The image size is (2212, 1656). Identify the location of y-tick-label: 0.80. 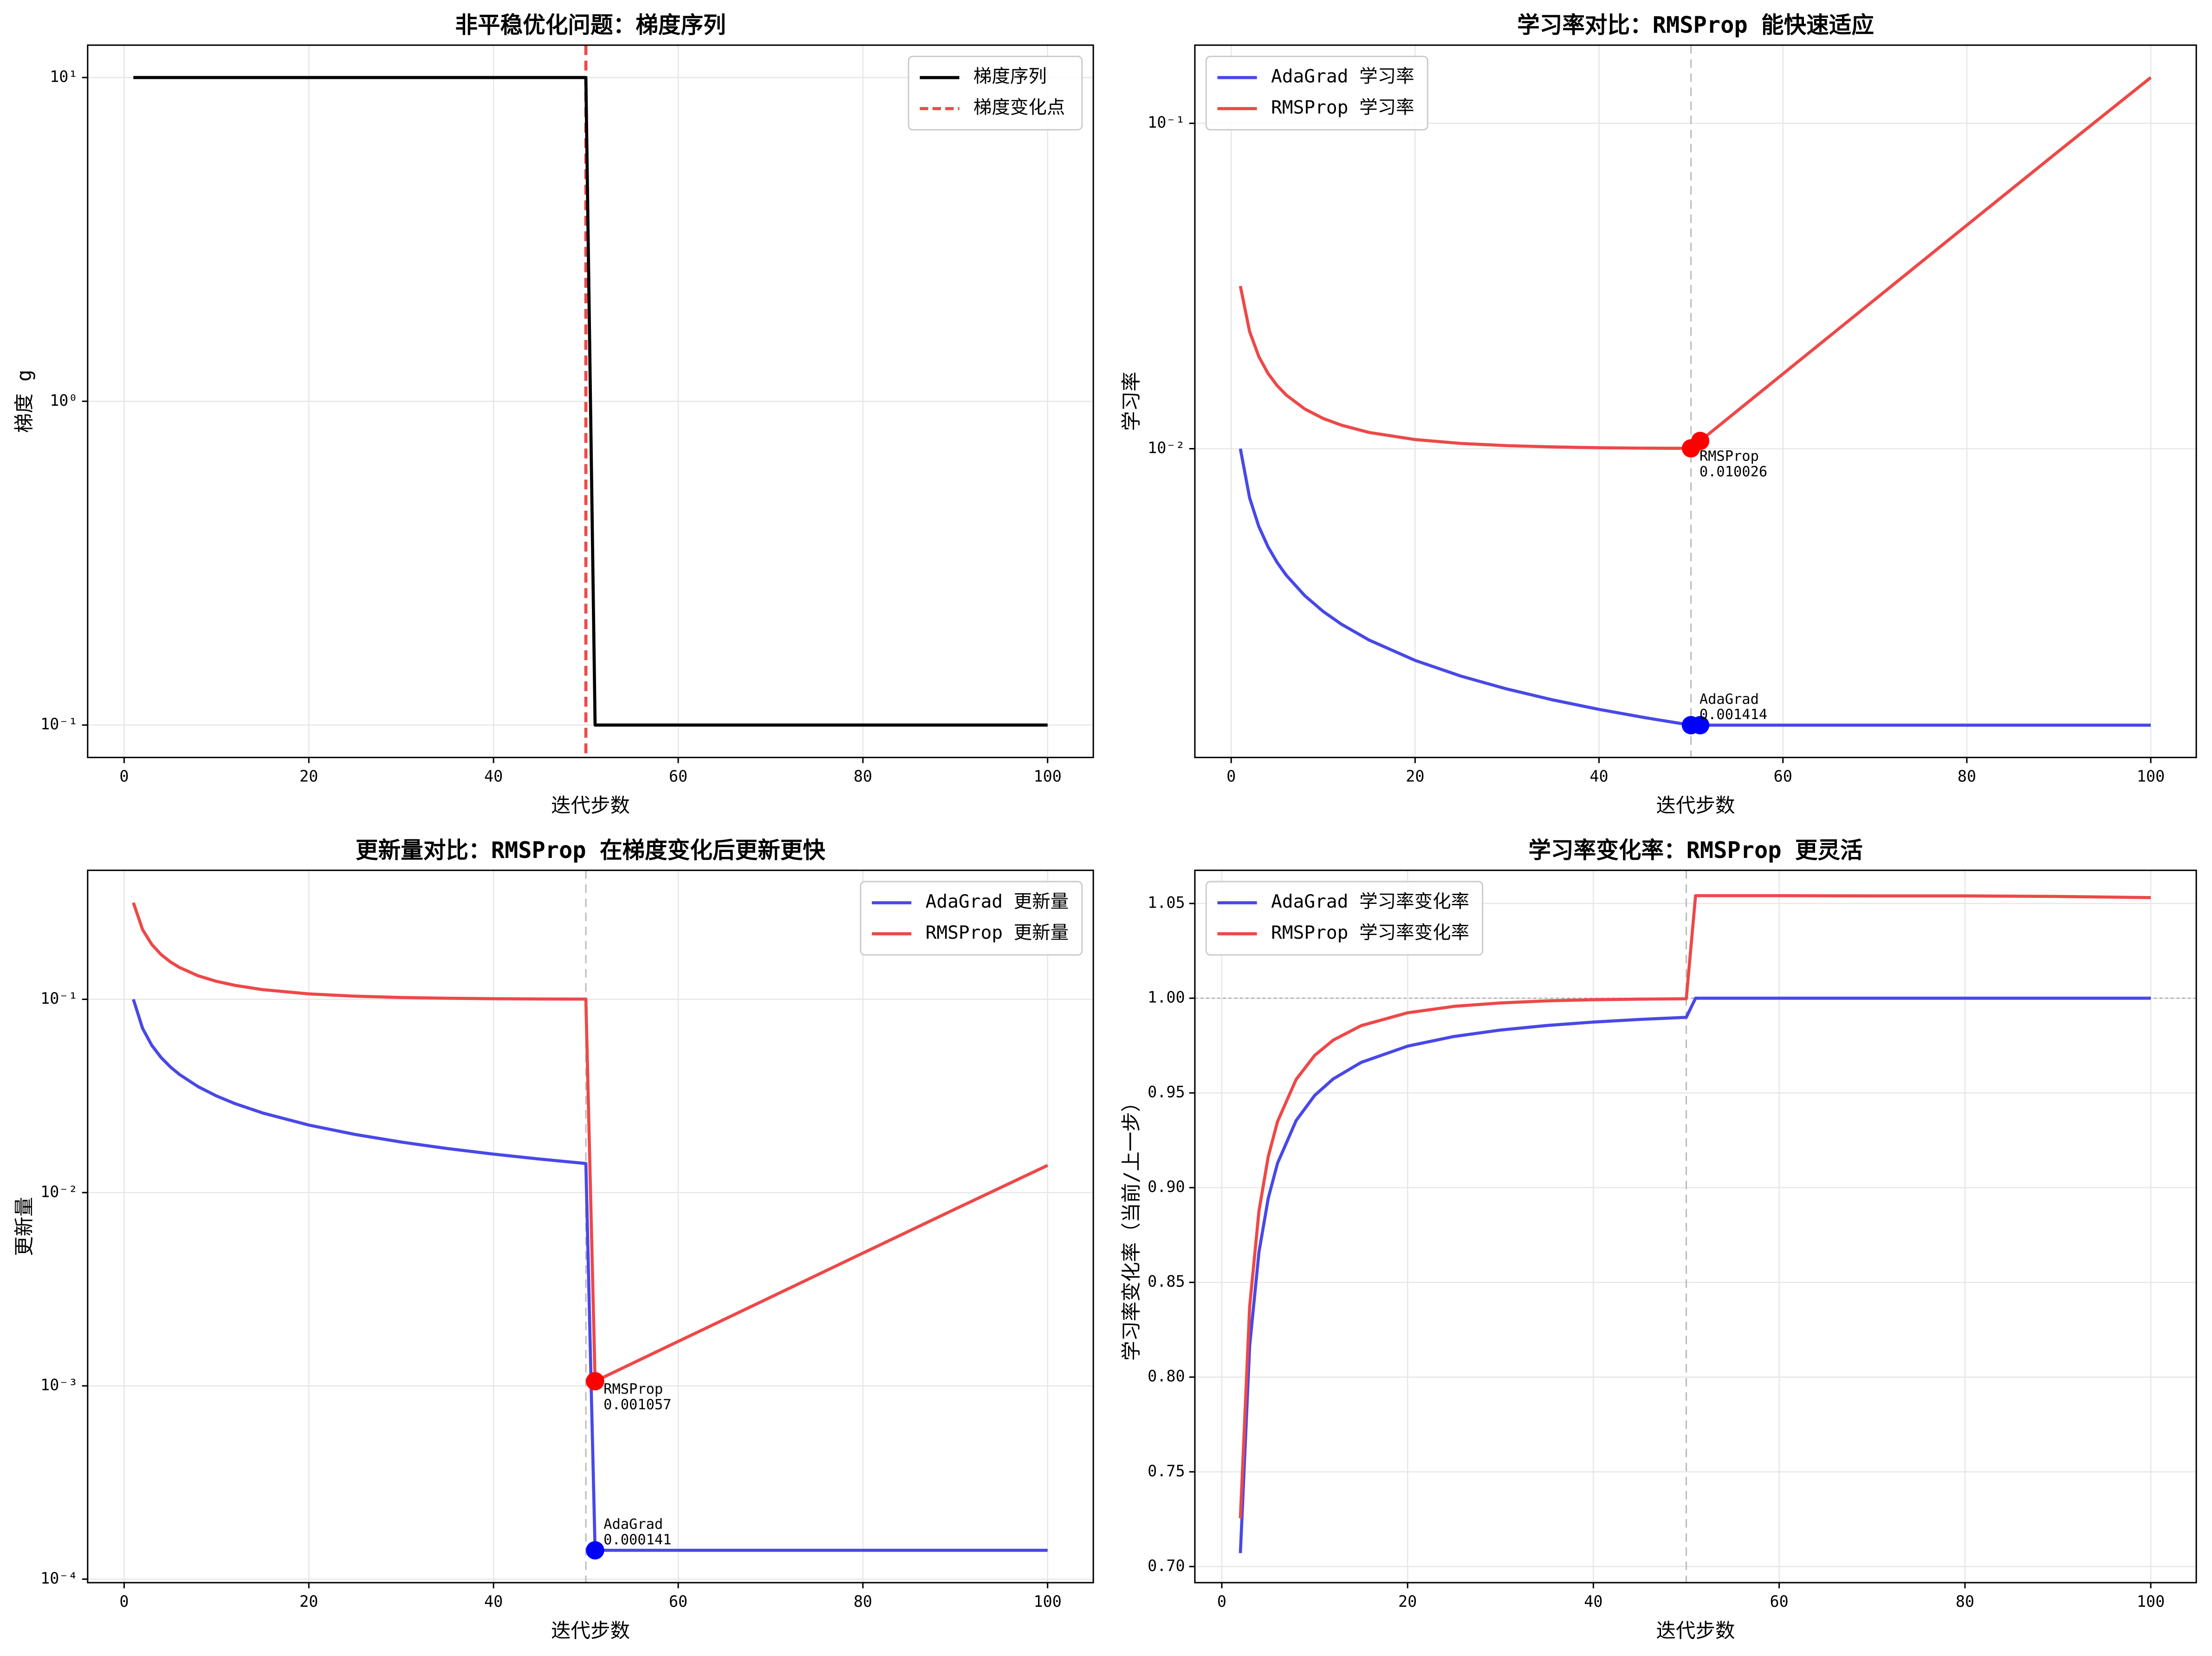
(1166, 1376).